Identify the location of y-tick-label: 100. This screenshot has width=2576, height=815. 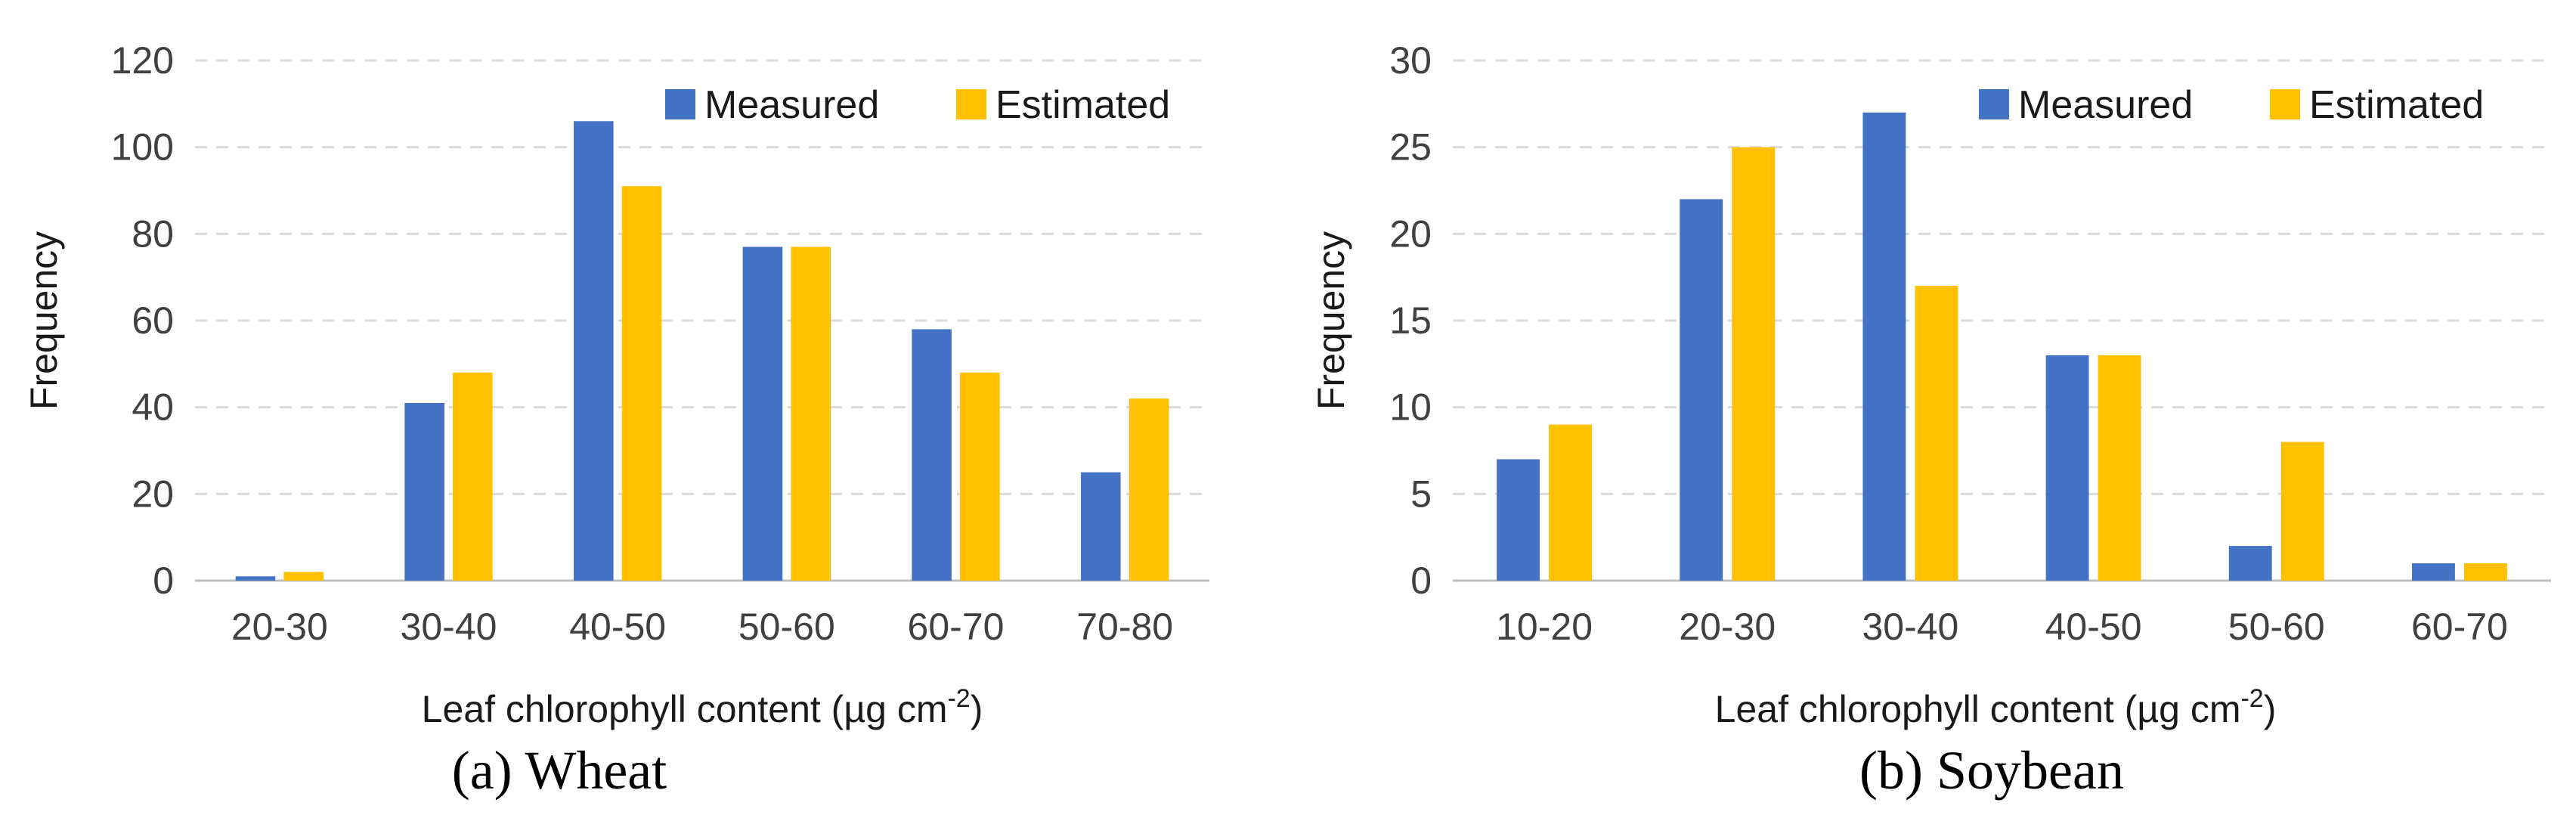
(142, 147).